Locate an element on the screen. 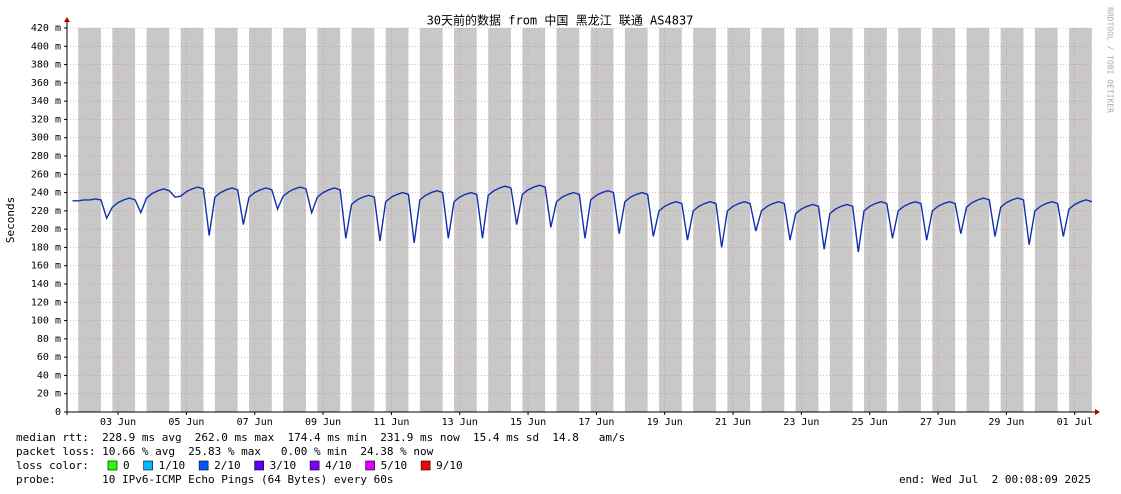  legend-label: 3/10 is located at coordinates (283, 465).